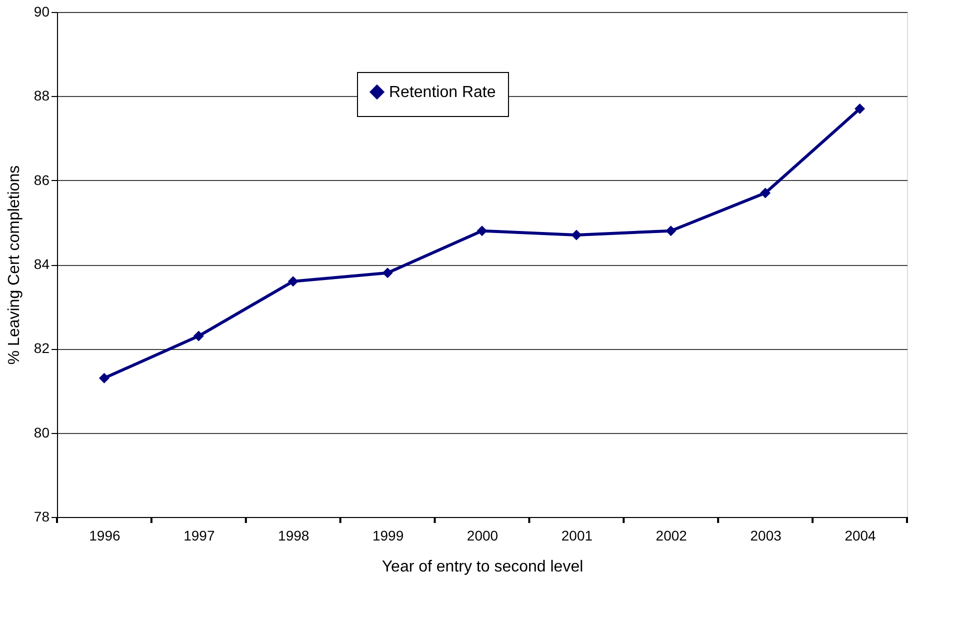  What do you see at coordinates (482, 536) in the screenshot?
I see `x-tick-label: 2000` at bounding box center [482, 536].